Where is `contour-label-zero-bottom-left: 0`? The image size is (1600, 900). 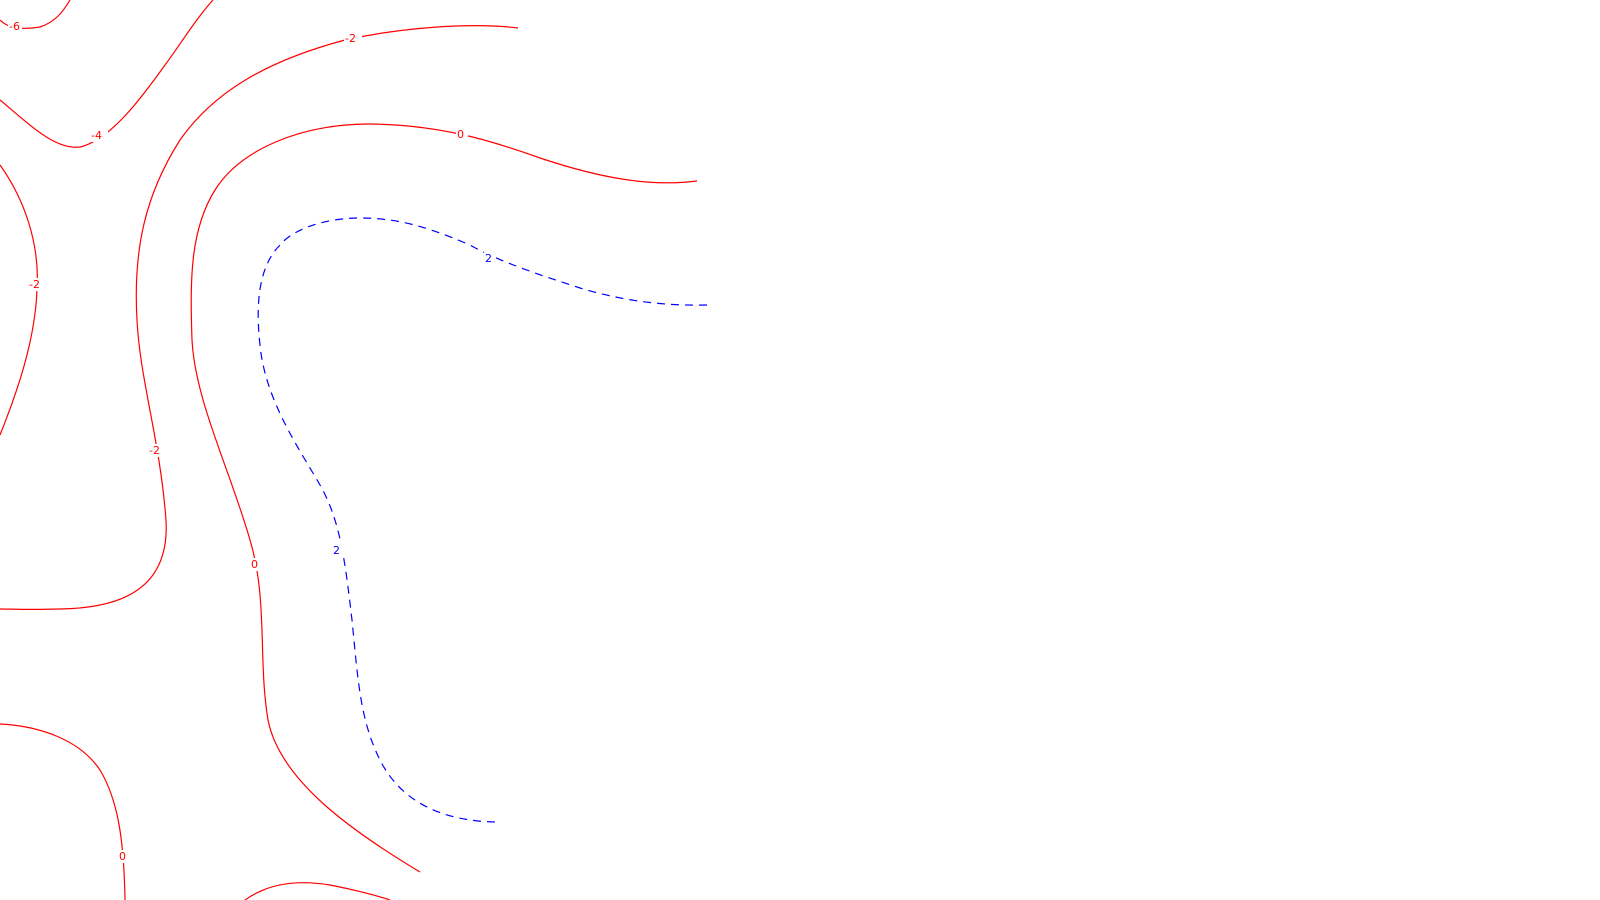
contour-label-zero-bottom-left: 0 is located at coordinates (122, 856).